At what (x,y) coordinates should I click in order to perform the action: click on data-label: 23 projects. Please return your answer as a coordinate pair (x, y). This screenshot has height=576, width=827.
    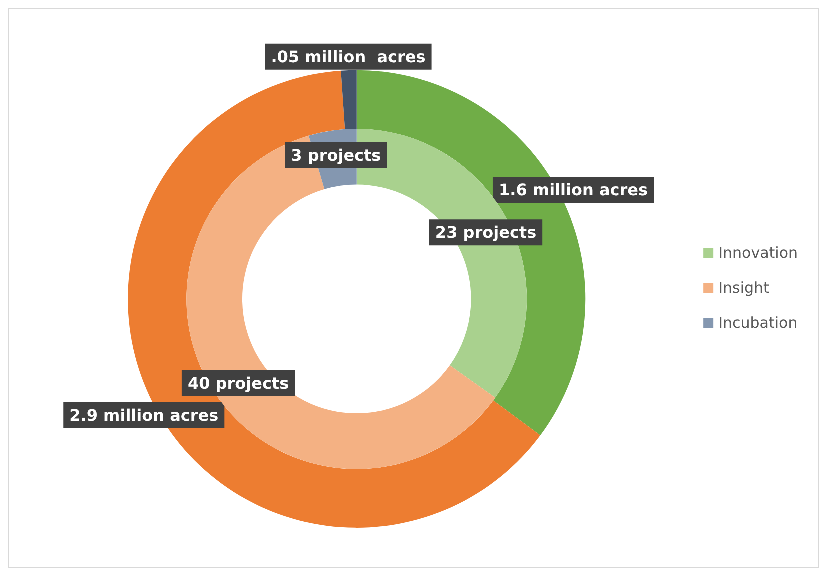
    Looking at the image, I should click on (486, 232).